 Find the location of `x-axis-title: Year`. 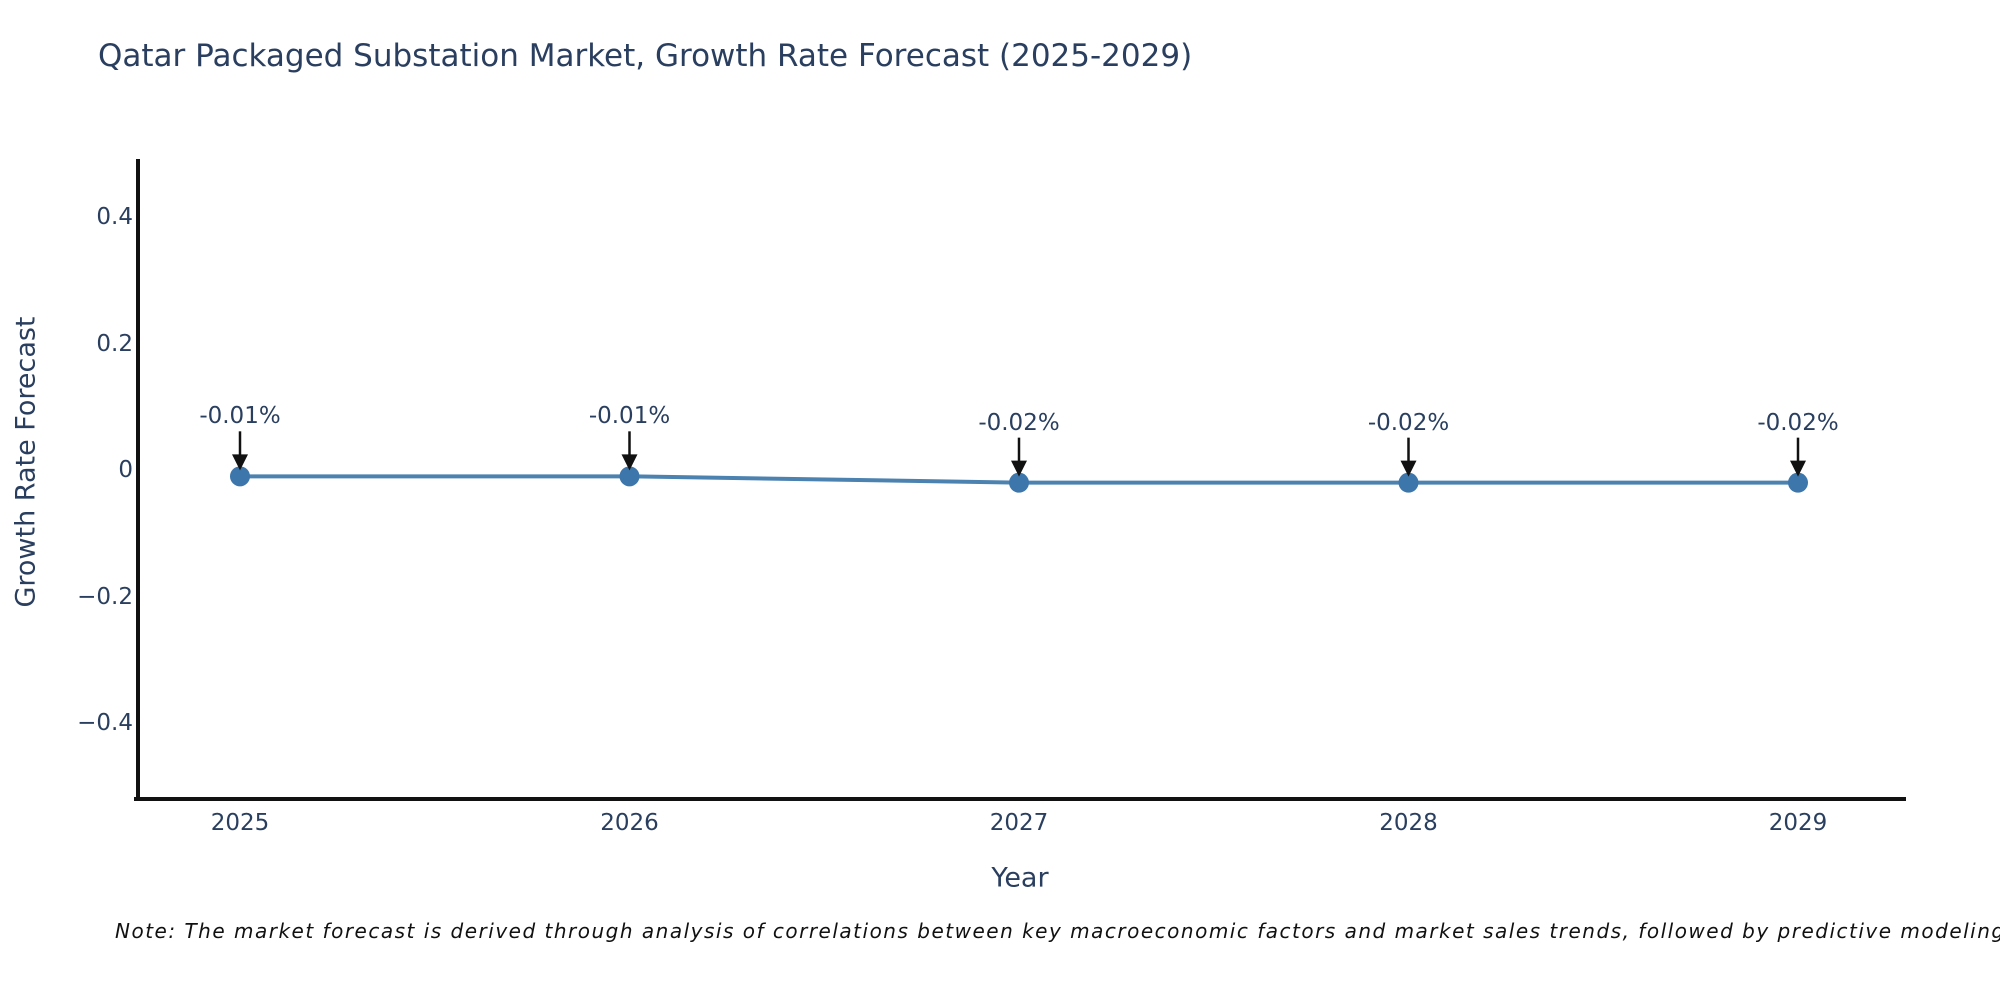

x-axis-title: Year is located at coordinates (1020, 878).